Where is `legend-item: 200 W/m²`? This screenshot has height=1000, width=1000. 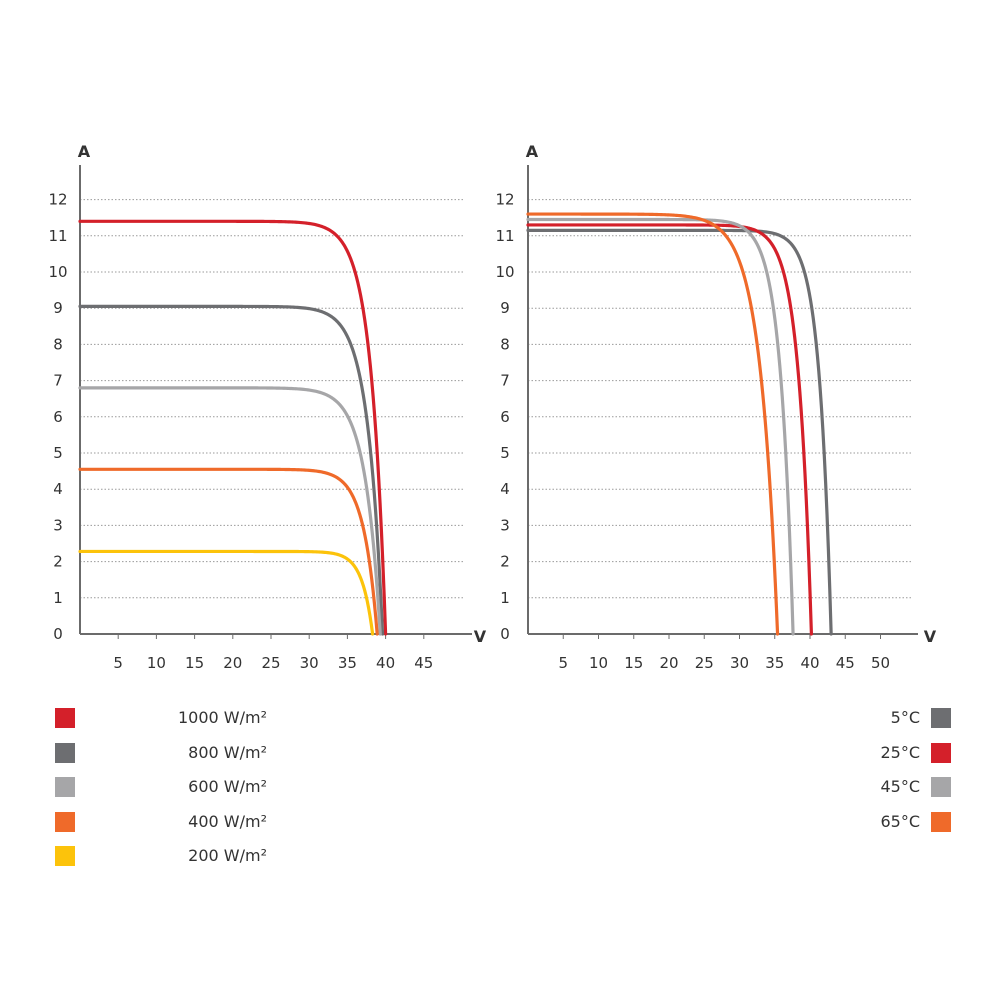
legend-item: 200 W/m² is located at coordinates (165, 856).